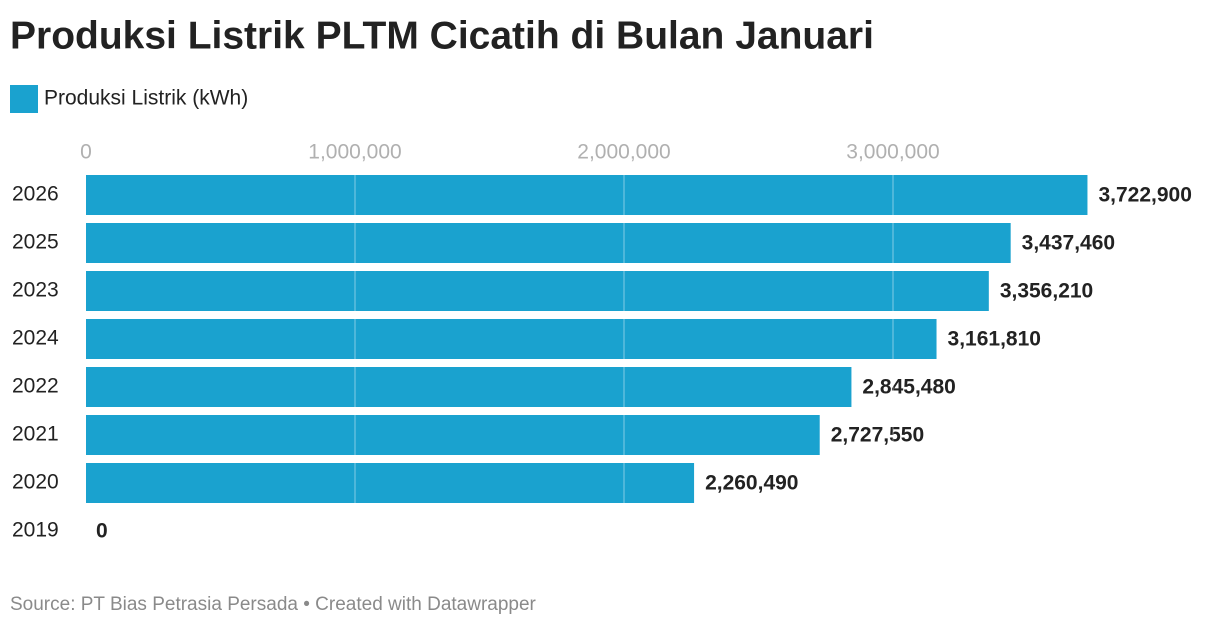  What do you see at coordinates (35, 434) in the screenshot?
I see `y-tick-label: 2021` at bounding box center [35, 434].